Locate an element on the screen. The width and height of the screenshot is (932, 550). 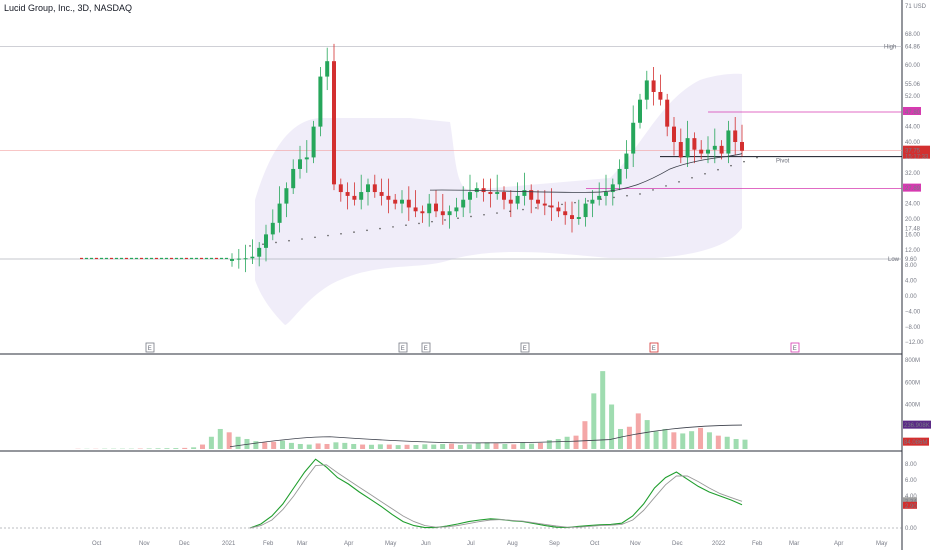
x-tick-19: May is located at coordinates (881, 544).